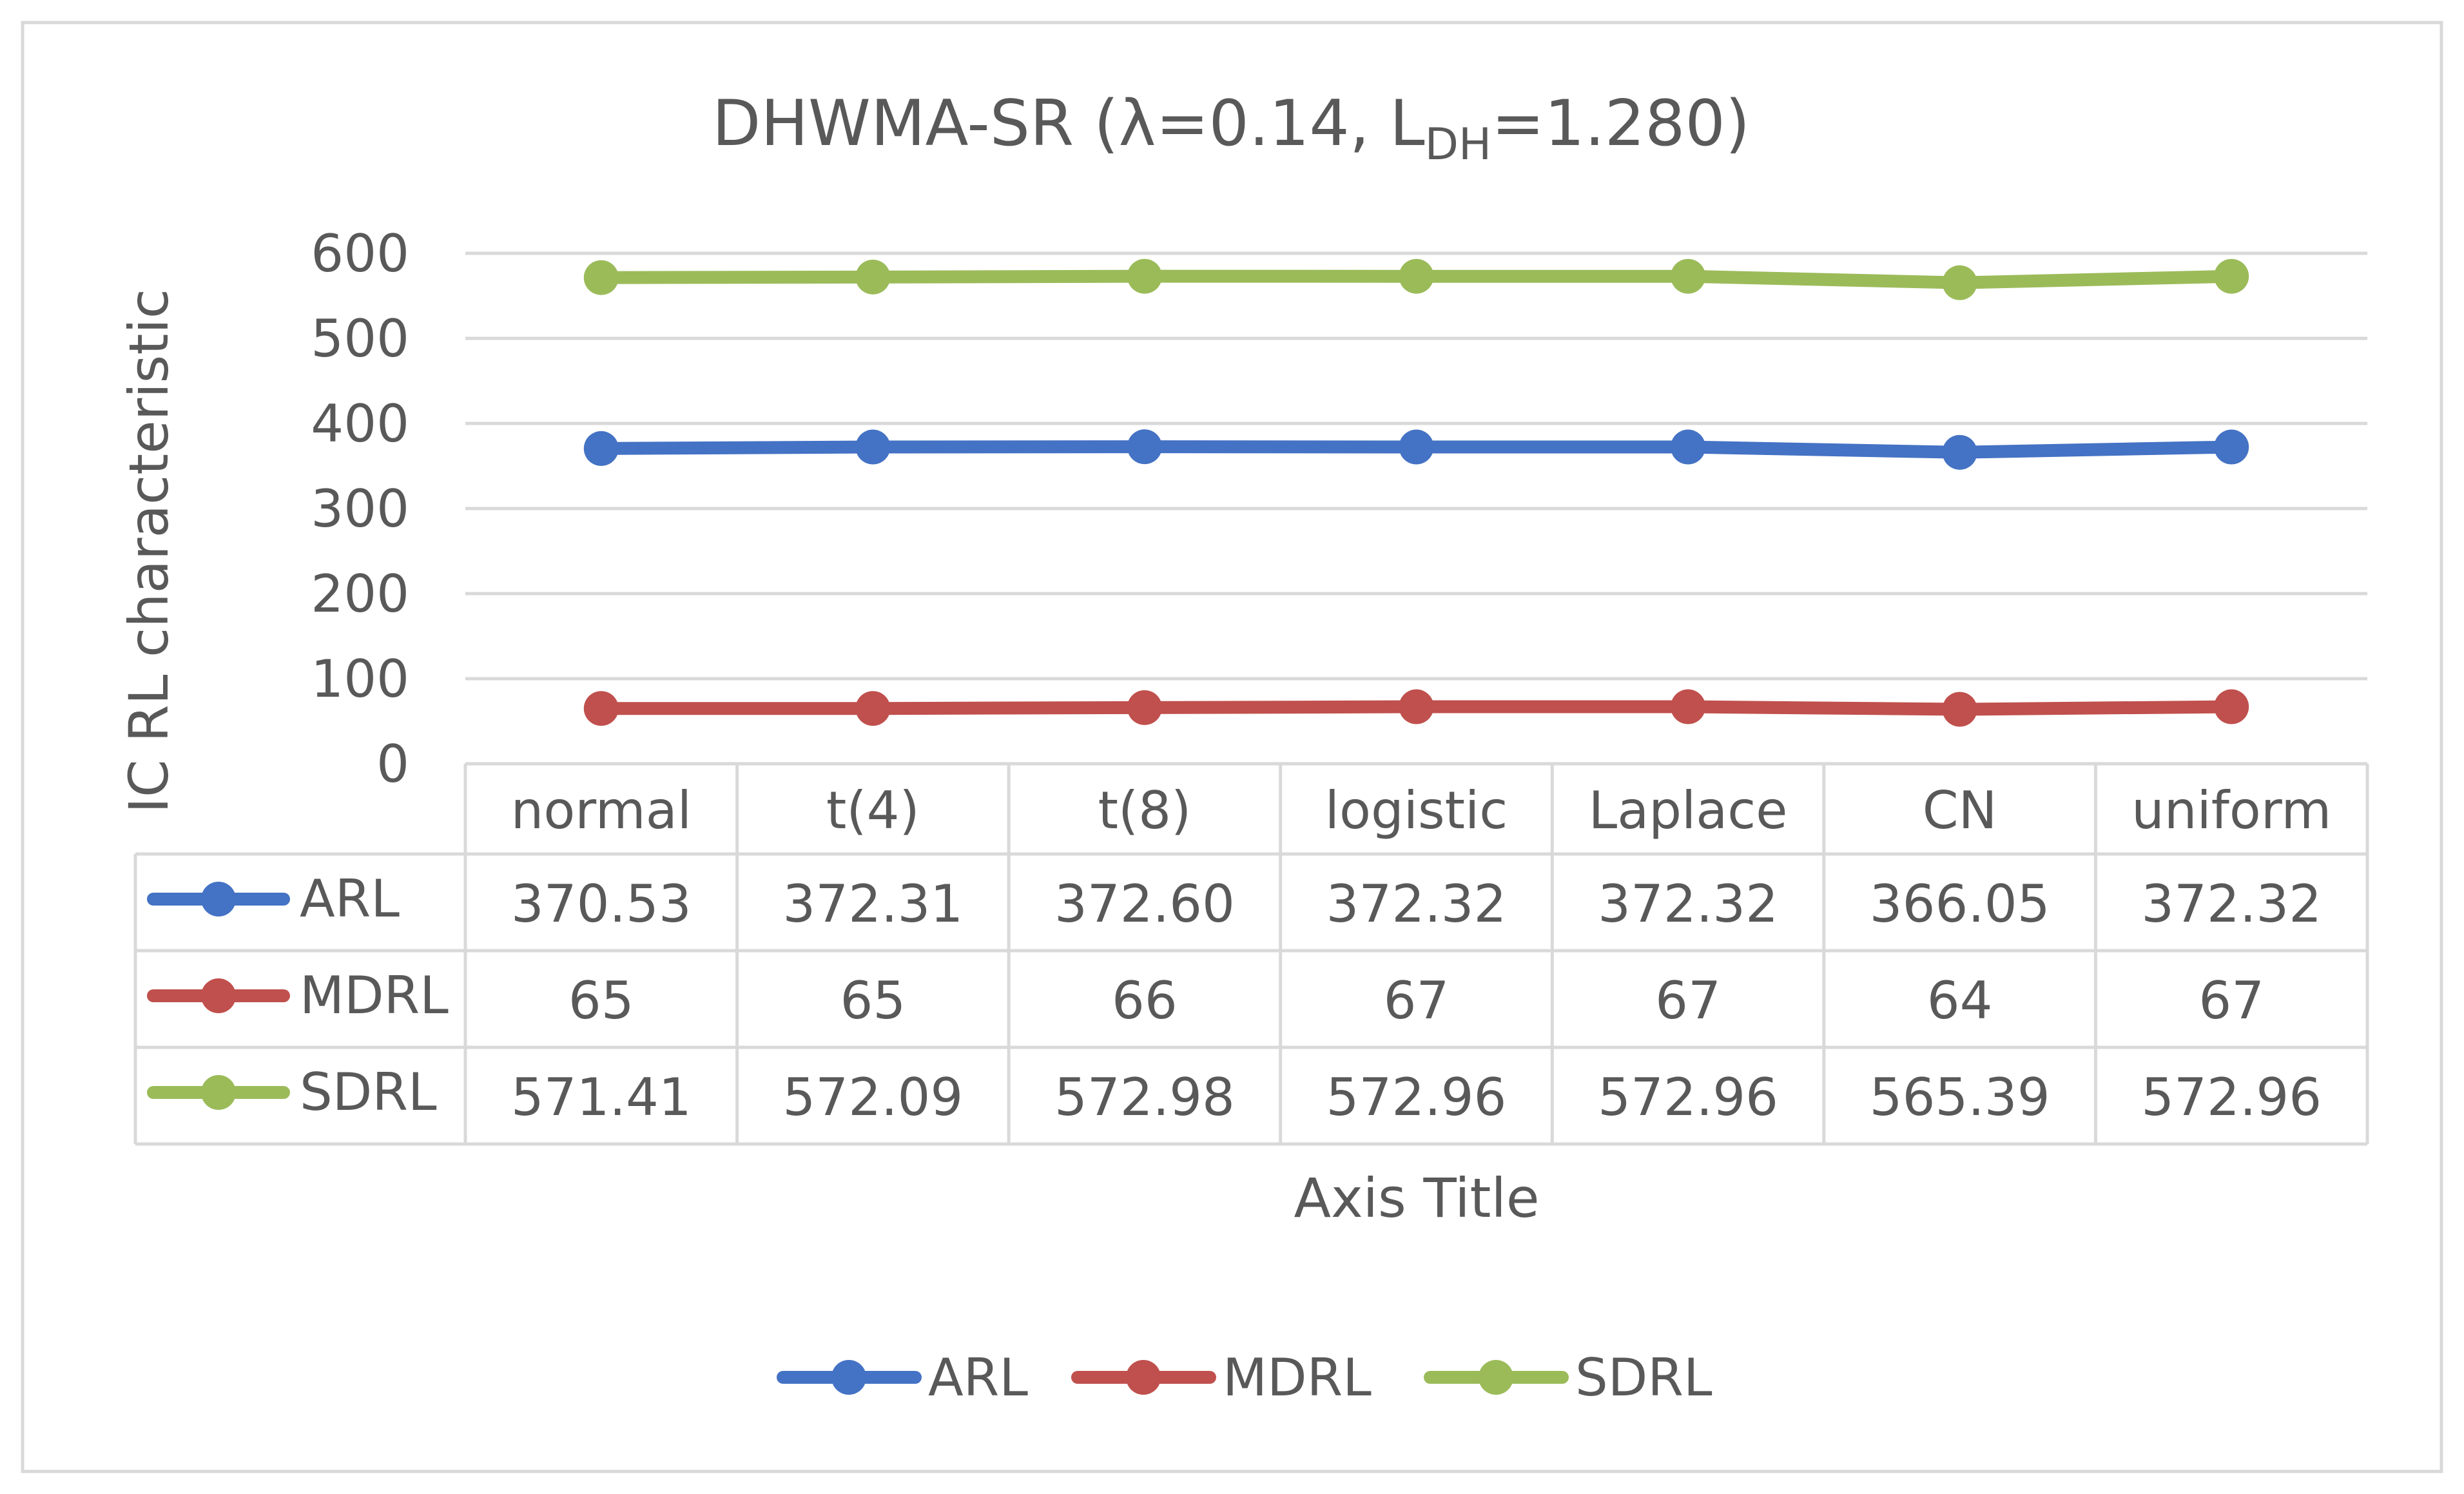  I want to click on category-label: t(8), so click(1145, 810).